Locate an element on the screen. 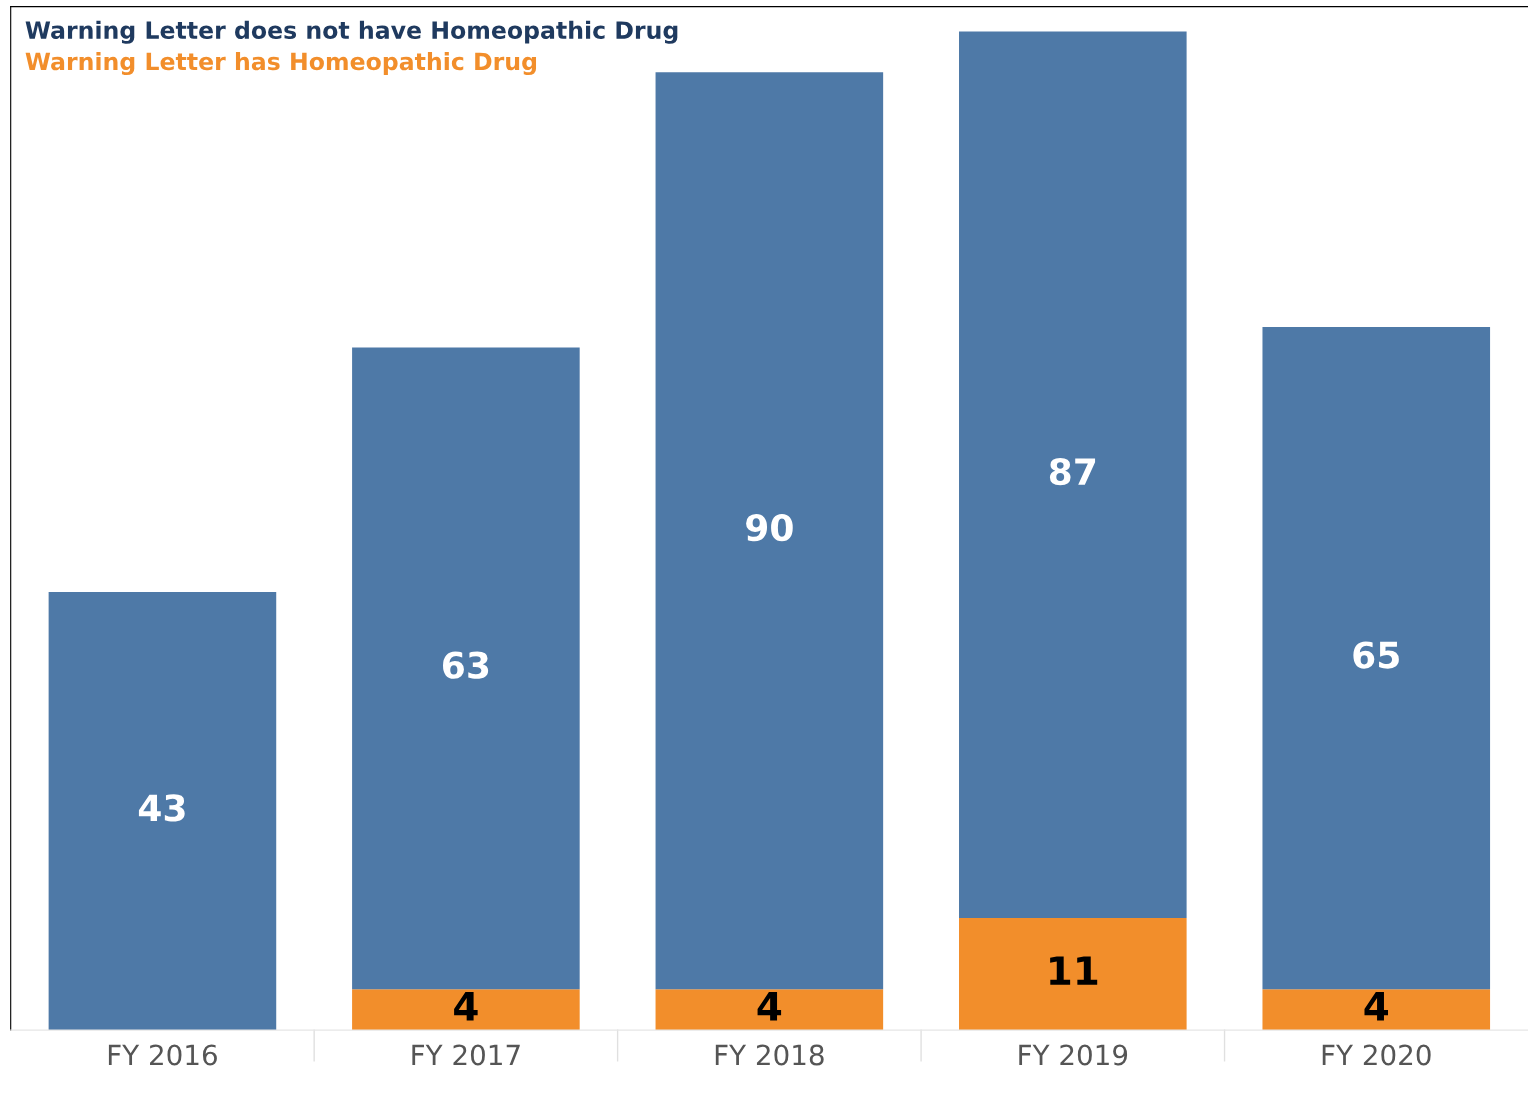  x-tick-label: FY 2017 is located at coordinates (466, 1055).